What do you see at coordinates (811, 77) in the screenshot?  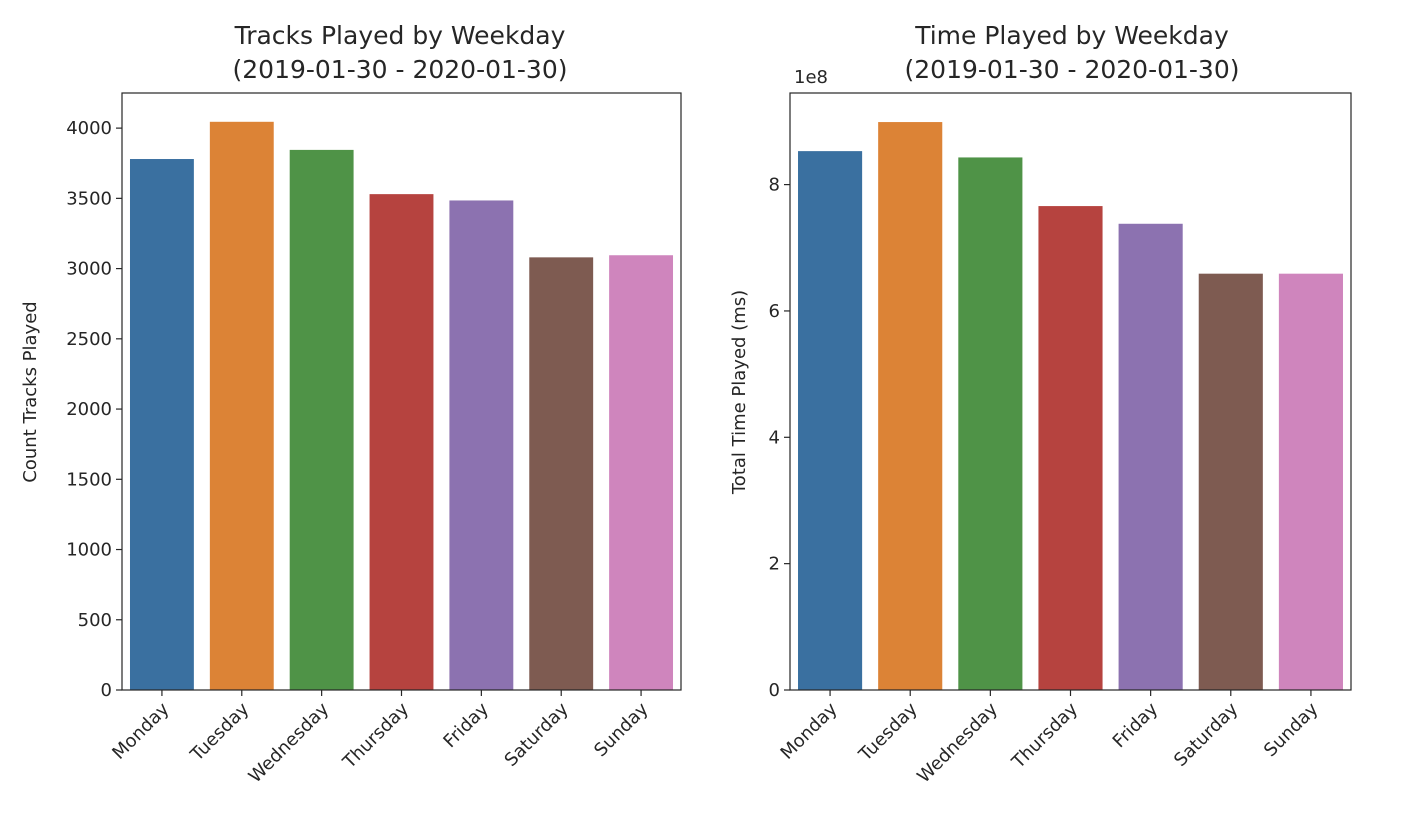 I see `y-axis-offset-label: 1e8` at bounding box center [811, 77].